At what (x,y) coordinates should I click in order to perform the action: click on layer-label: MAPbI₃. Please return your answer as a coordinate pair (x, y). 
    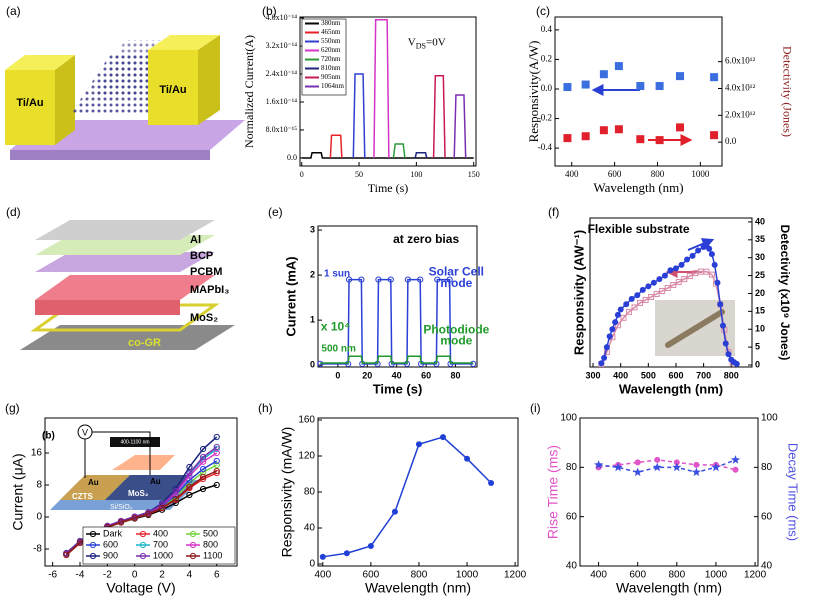
    Looking at the image, I should click on (209, 290).